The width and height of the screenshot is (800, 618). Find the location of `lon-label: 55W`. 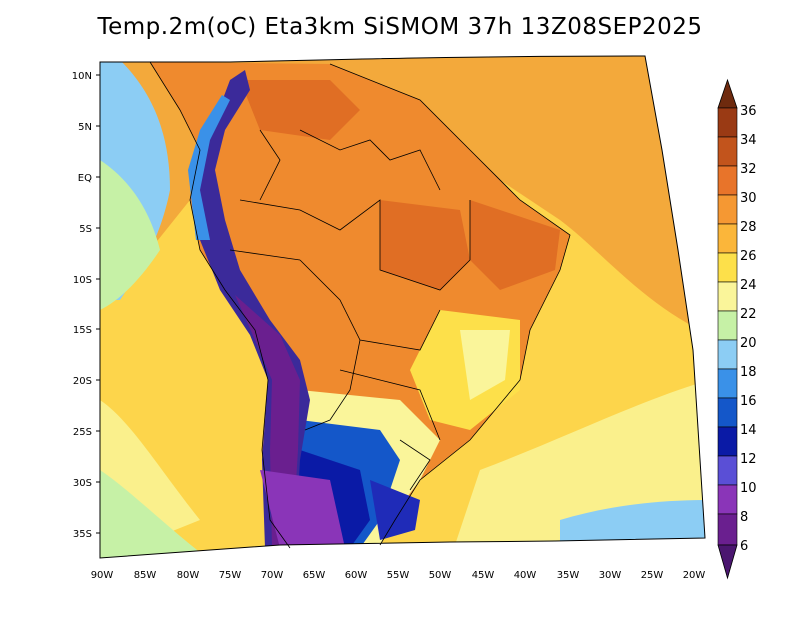

lon-label: 55W is located at coordinates (398, 575).